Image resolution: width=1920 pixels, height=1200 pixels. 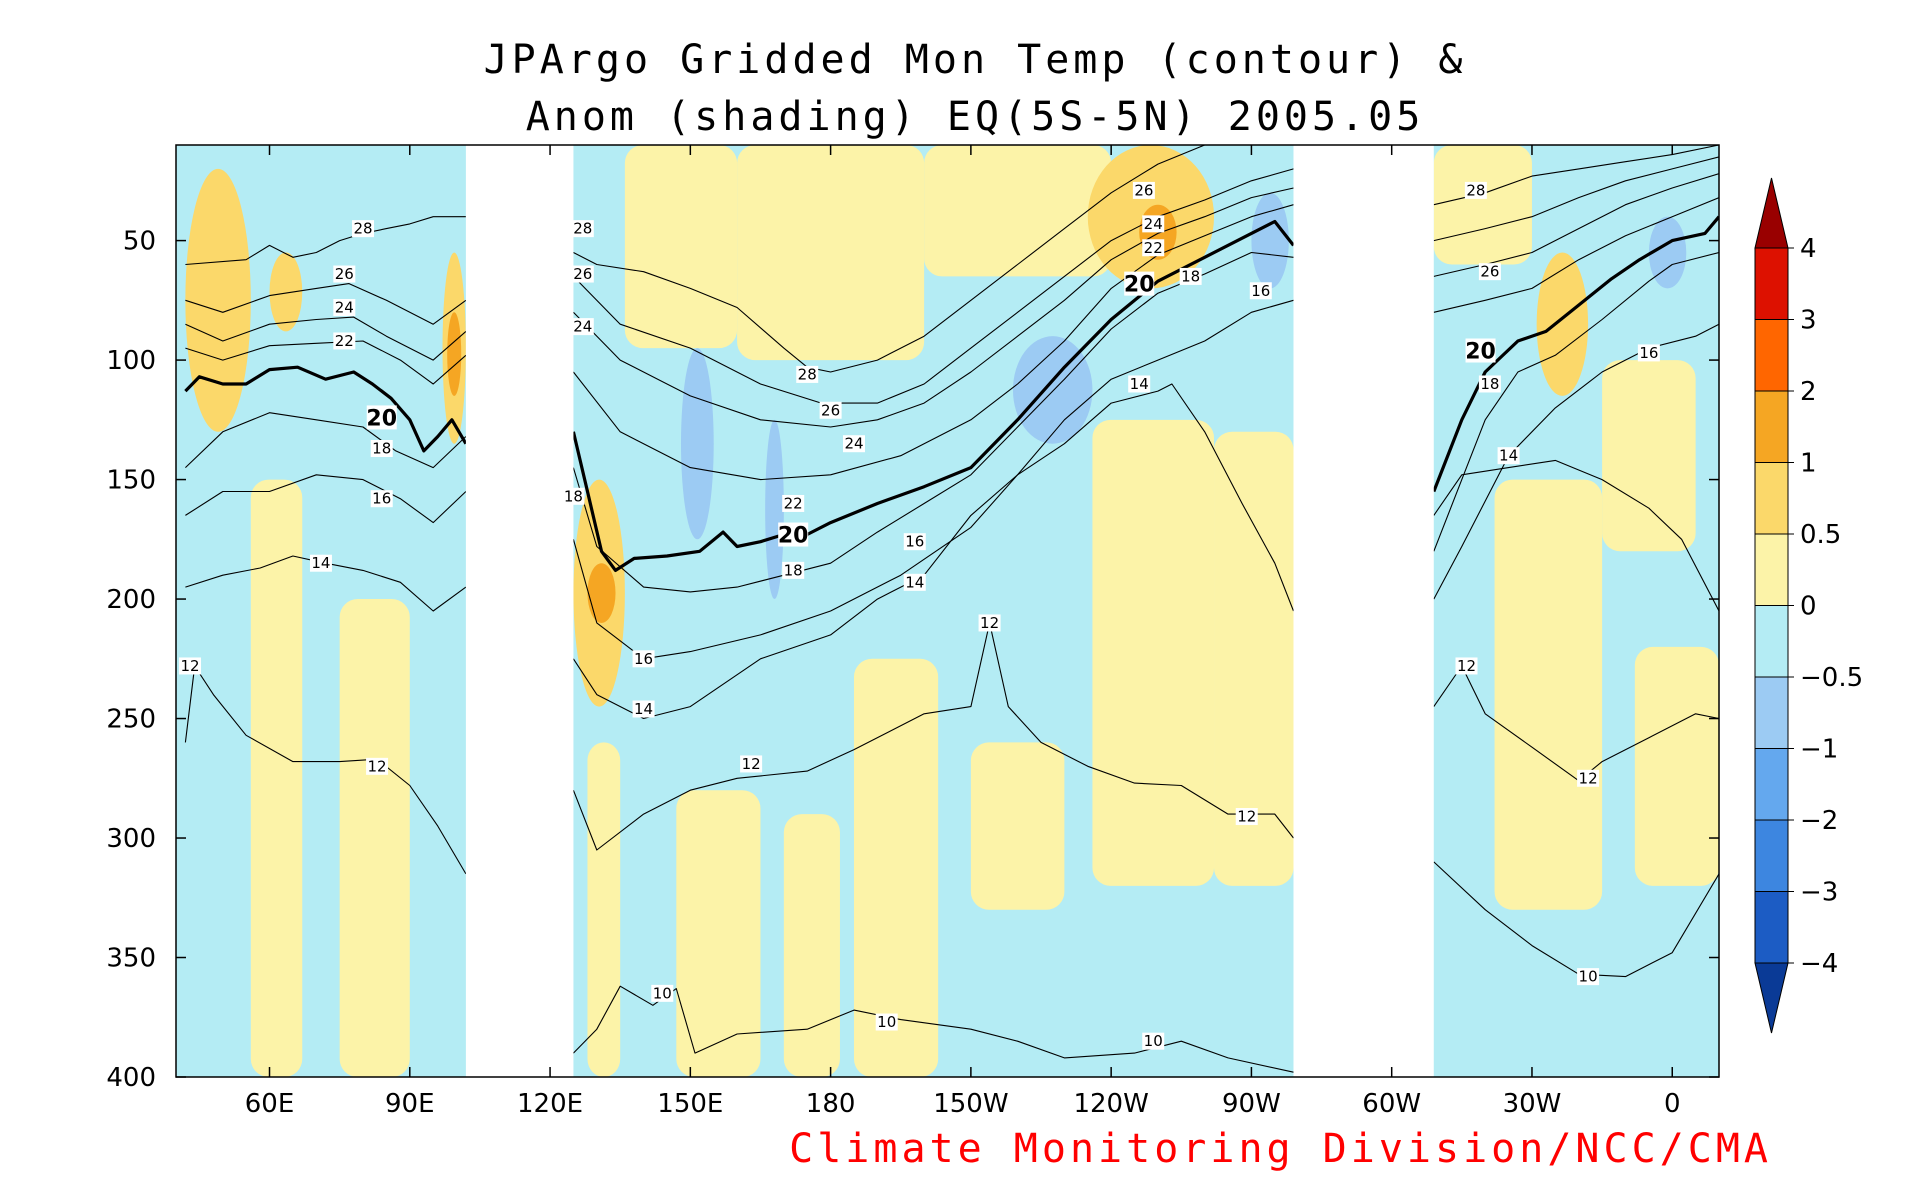 I want to click on colorbar-label: 3, so click(x=1808, y=321).